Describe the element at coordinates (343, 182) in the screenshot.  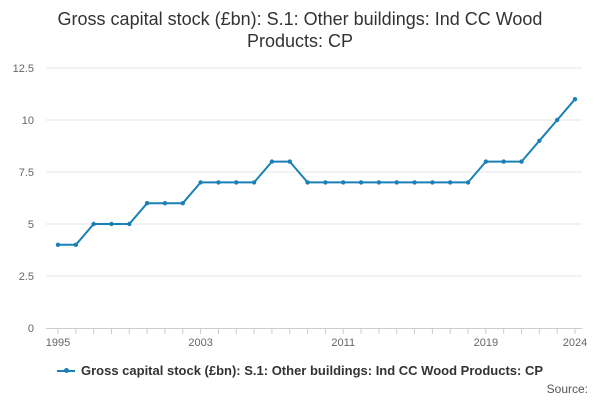
I see `data-point-2011` at that location.